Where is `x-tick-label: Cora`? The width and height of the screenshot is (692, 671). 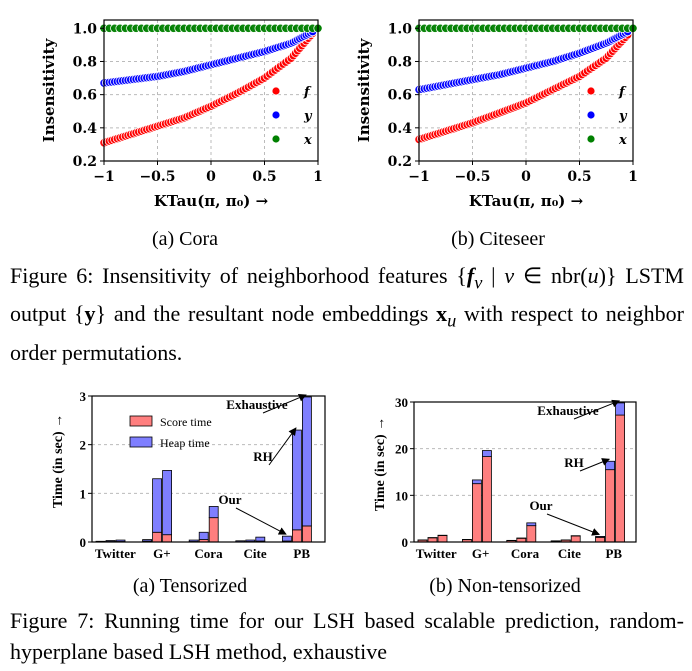 x-tick-label: Cora is located at coordinates (208, 553).